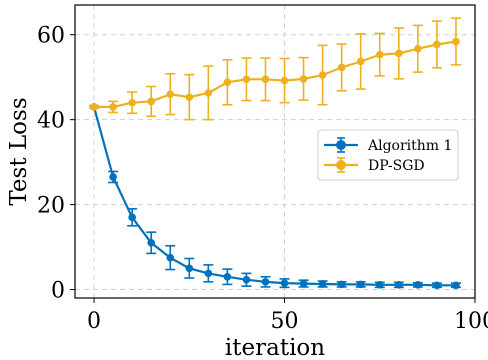  I want to click on legend-box, so click(388, 155).